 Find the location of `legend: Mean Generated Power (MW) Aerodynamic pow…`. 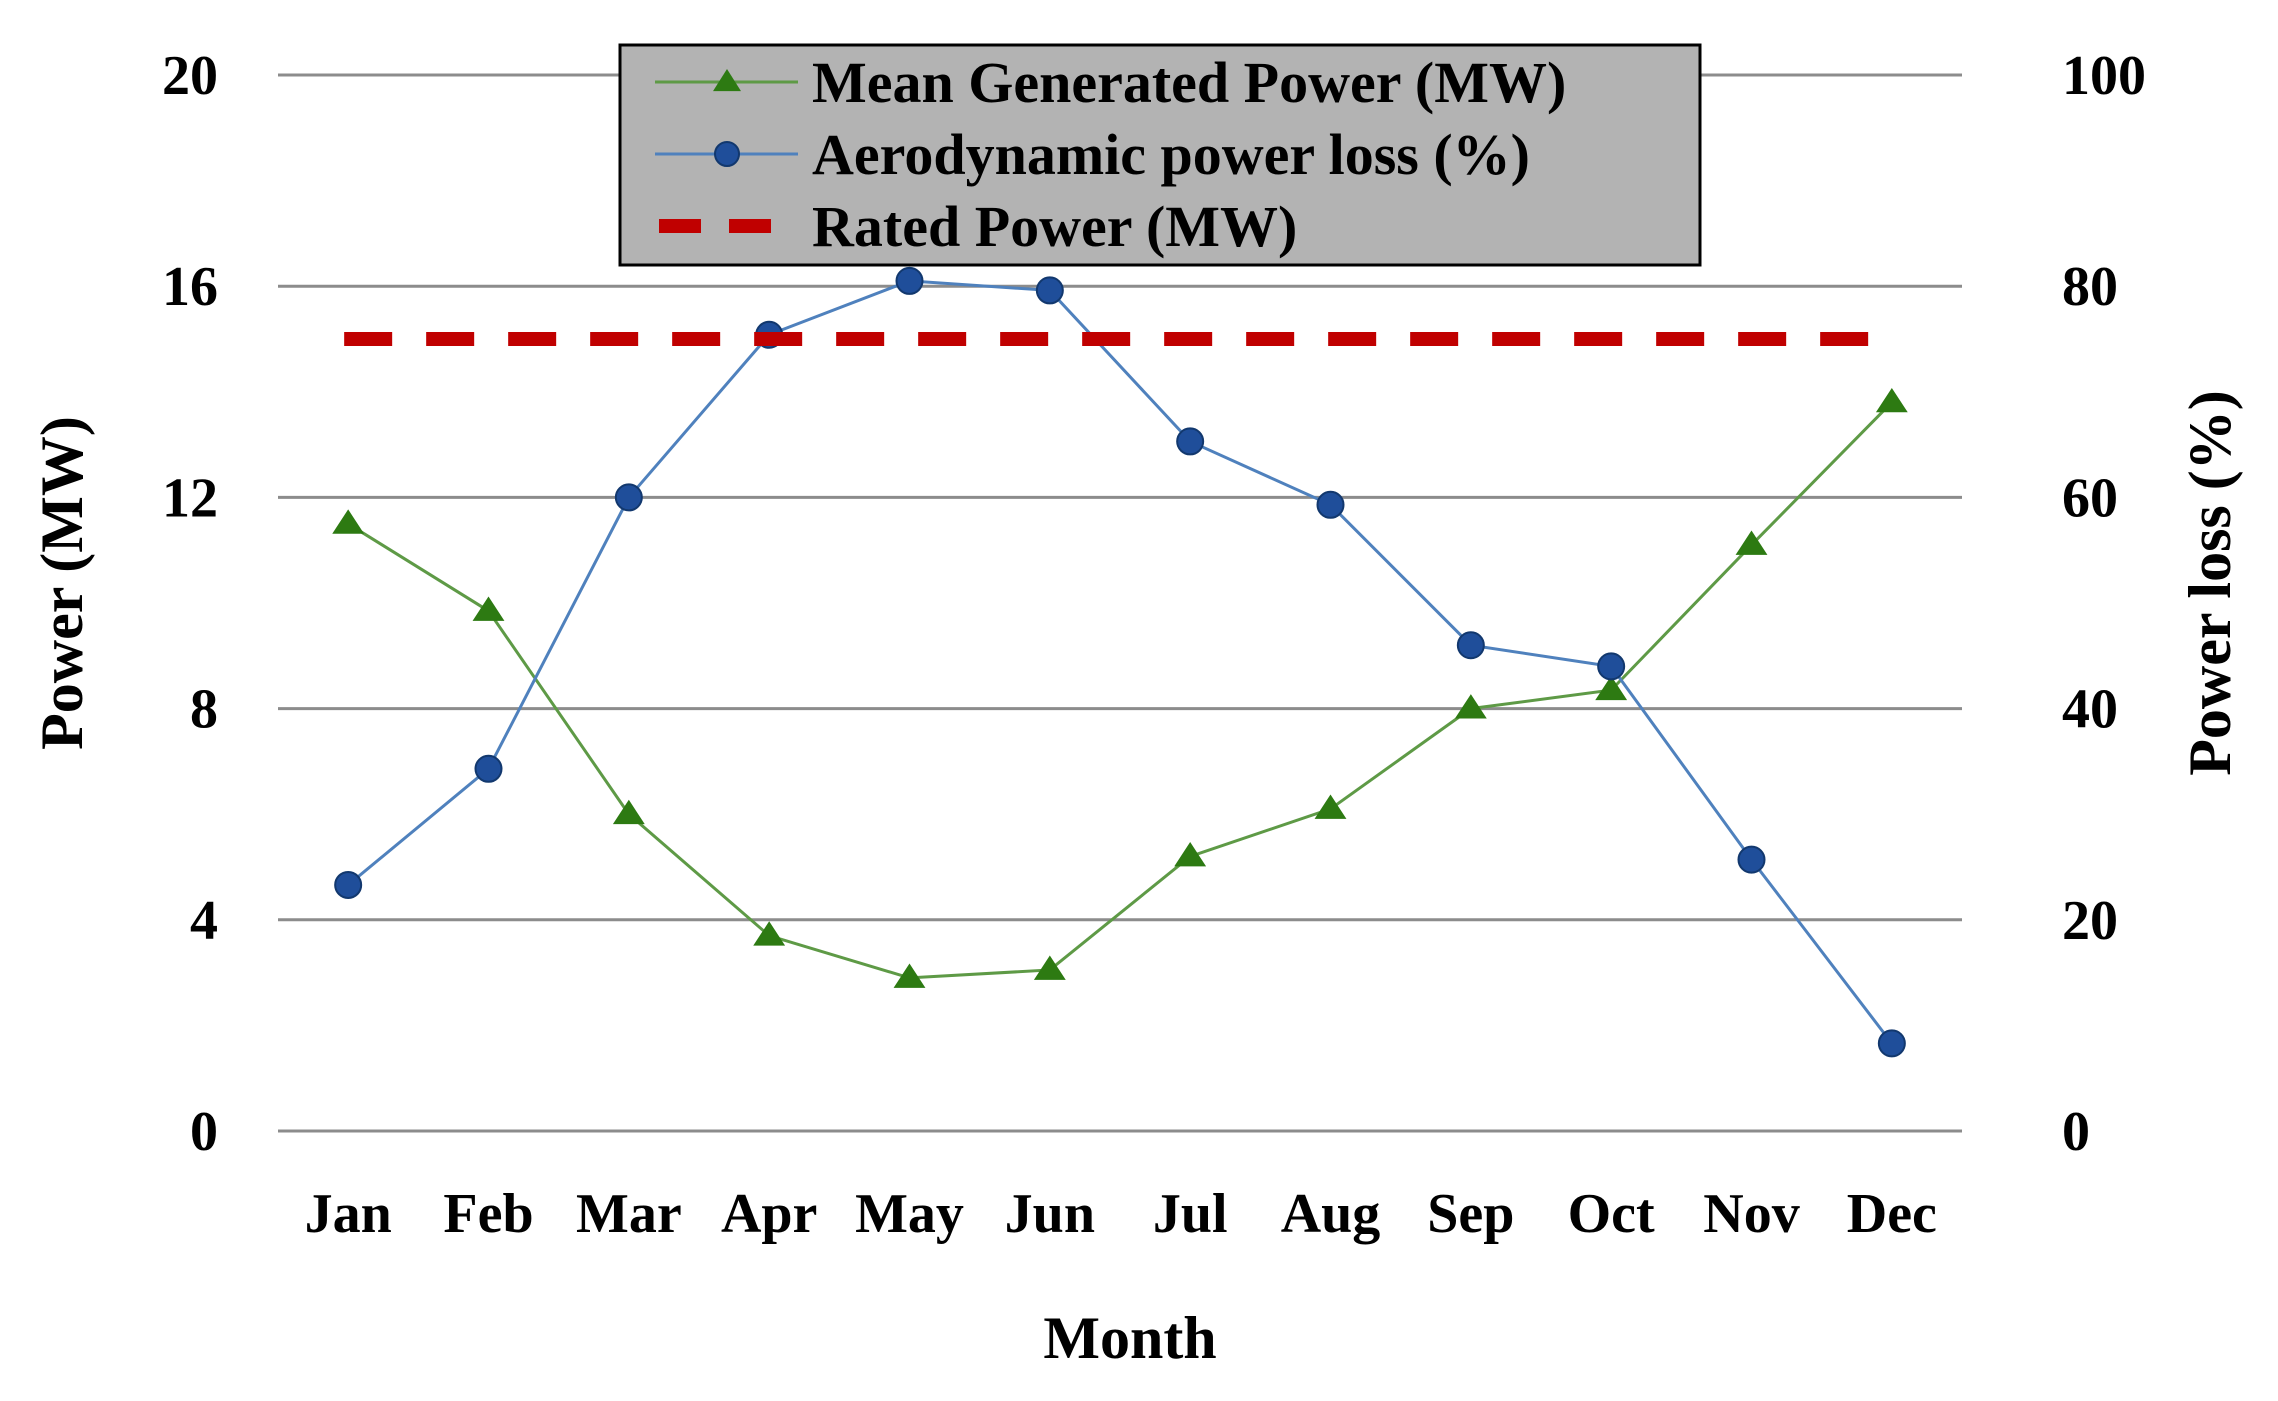

legend: Mean Generated Power (MW) Aerodynamic pow… is located at coordinates (1160, 155).